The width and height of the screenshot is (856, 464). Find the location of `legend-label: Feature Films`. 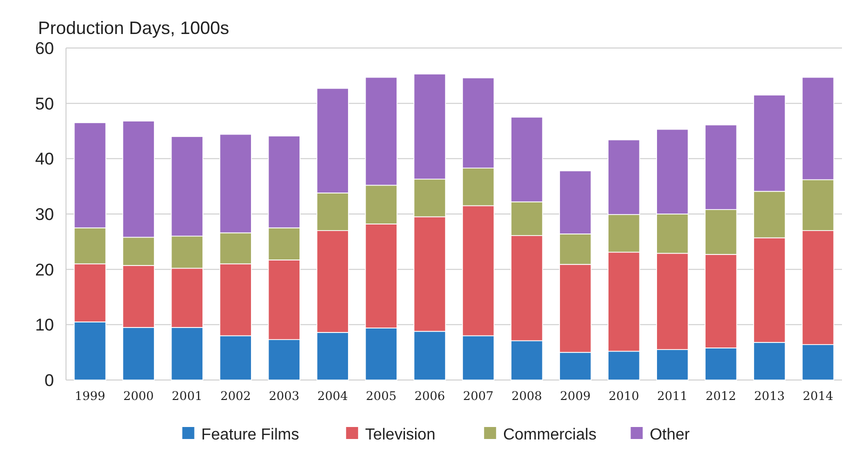

legend-label: Feature Films is located at coordinates (250, 435).